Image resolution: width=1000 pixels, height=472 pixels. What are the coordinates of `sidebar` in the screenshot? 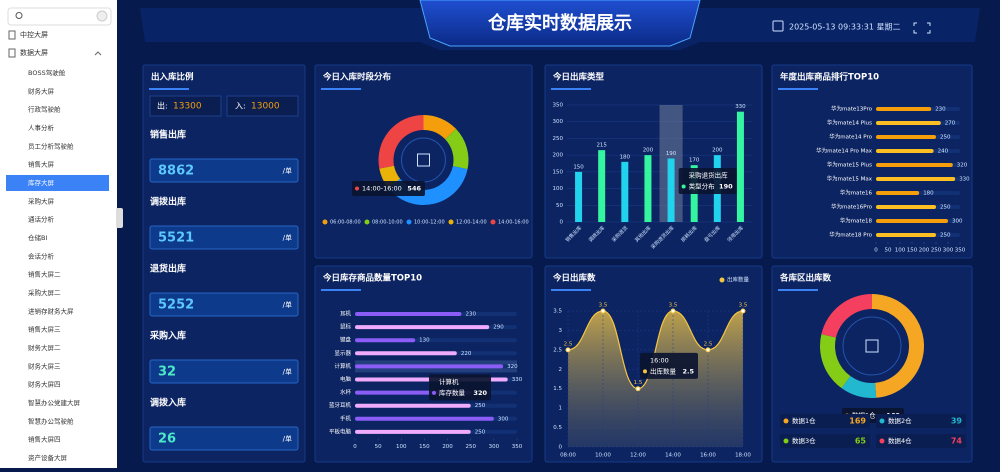 It's located at (58, 234).